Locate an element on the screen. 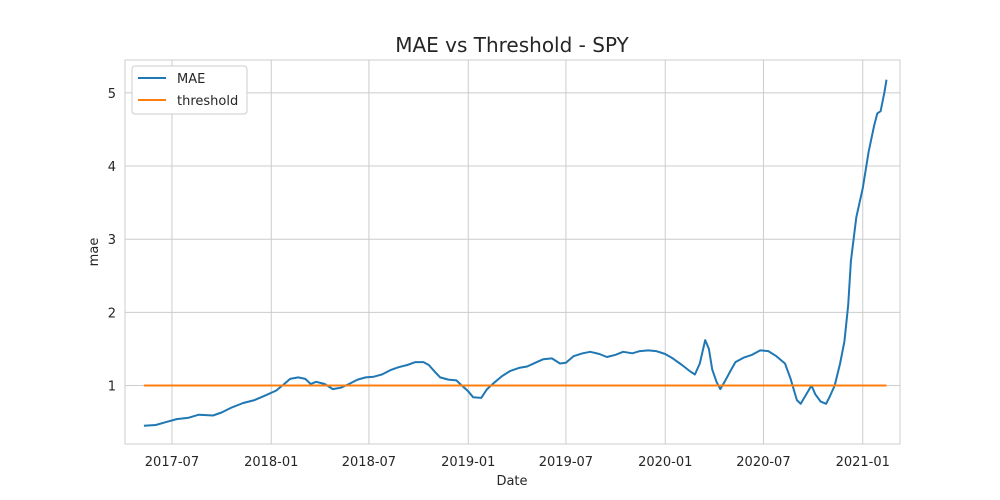  x-tick-label: 2019-01 is located at coordinates (468, 462).